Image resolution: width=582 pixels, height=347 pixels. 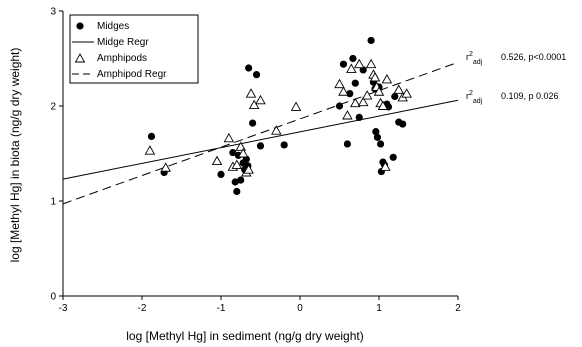 I want to click on annotation-amphipod-sup: 2, so click(x=471, y=54).